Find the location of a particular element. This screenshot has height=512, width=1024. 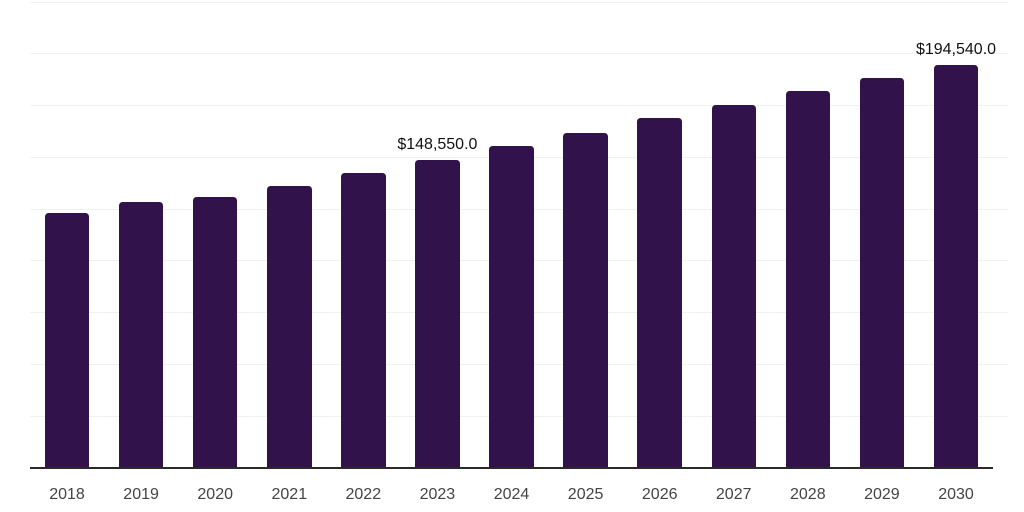

x-tick-label-2029: 2029 is located at coordinates (882, 494).